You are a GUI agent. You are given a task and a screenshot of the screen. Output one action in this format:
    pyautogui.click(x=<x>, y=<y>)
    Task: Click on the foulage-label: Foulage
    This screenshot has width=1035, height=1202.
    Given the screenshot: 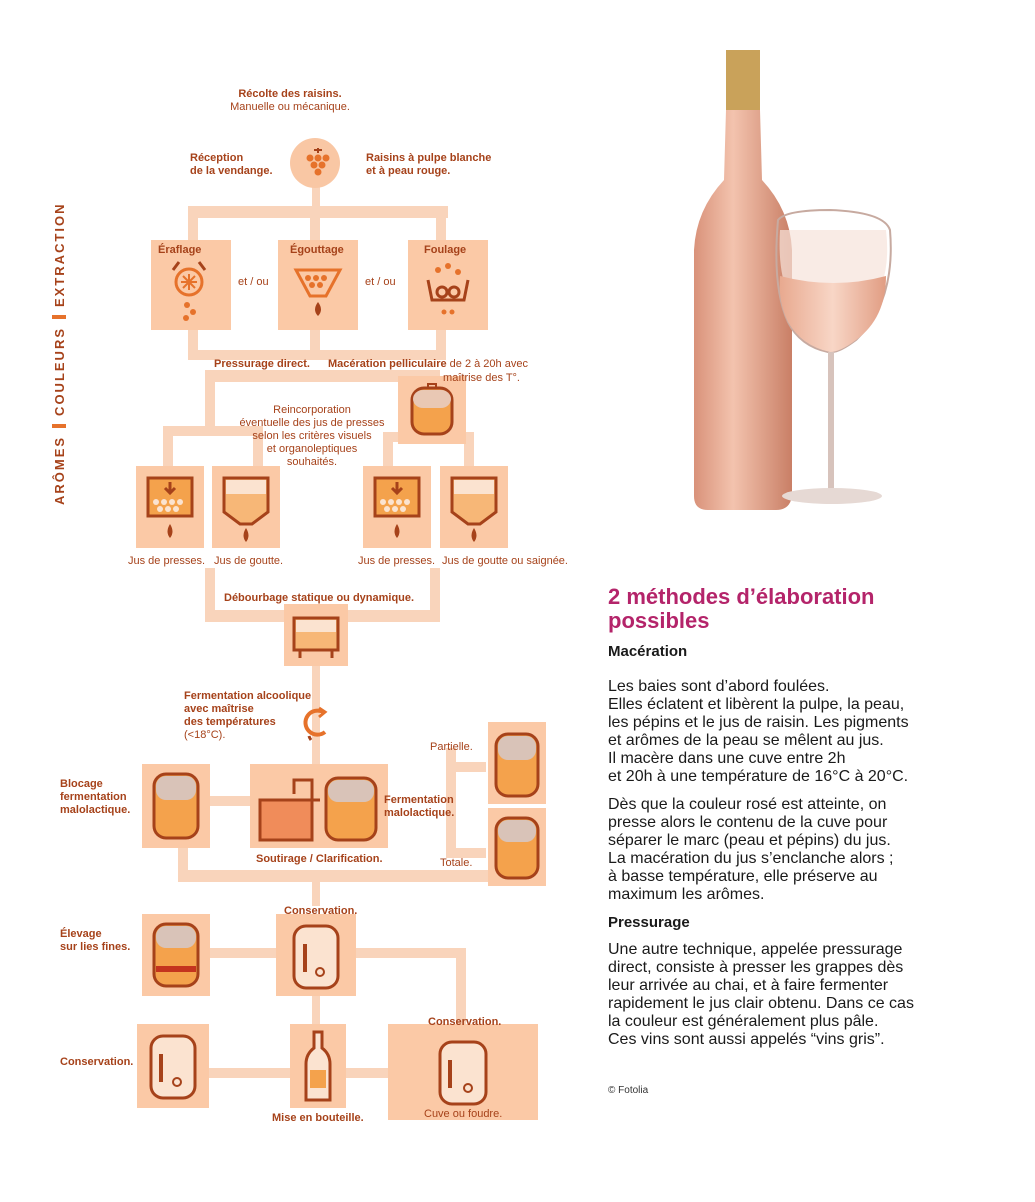 What is the action you would take?
    pyautogui.click(x=445, y=250)
    